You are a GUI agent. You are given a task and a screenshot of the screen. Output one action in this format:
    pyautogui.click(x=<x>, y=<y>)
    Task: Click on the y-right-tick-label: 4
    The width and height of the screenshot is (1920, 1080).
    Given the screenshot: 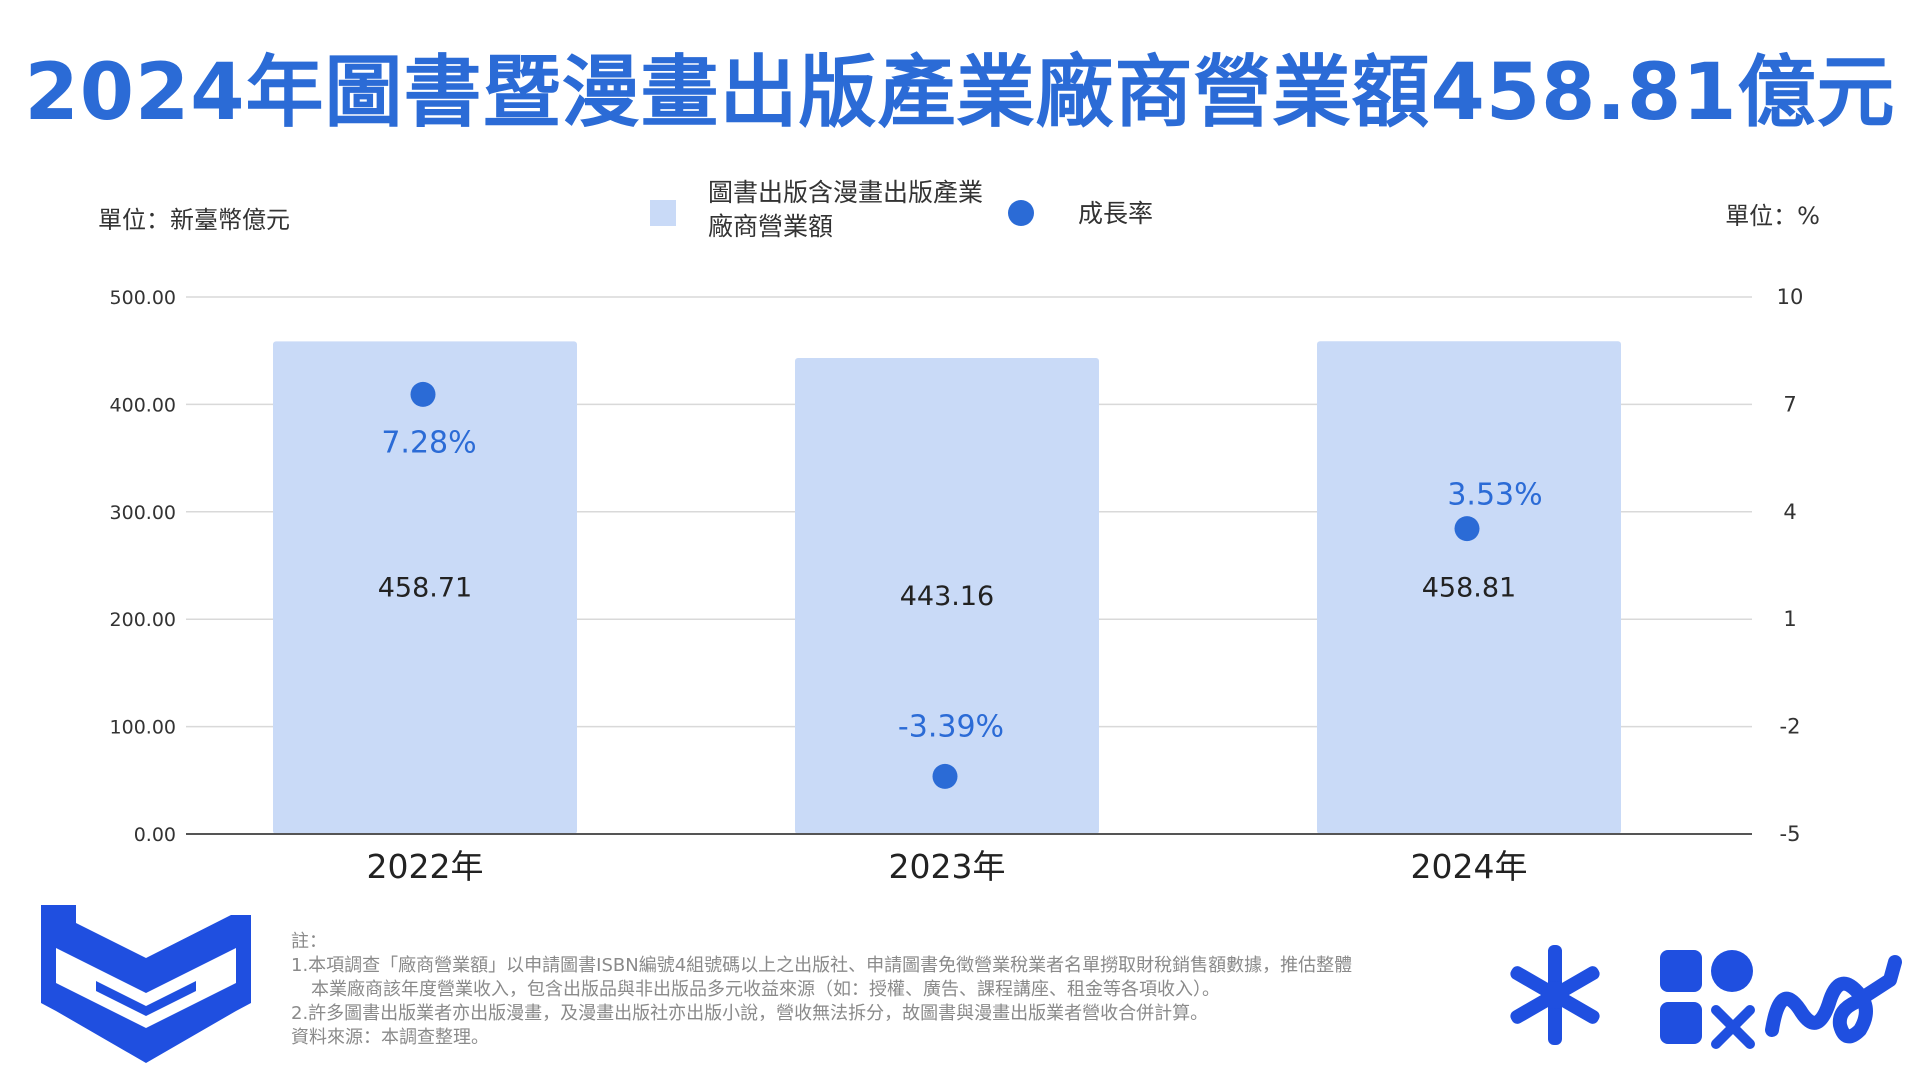 What is the action you would take?
    pyautogui.click(x=1789, y=512)
    